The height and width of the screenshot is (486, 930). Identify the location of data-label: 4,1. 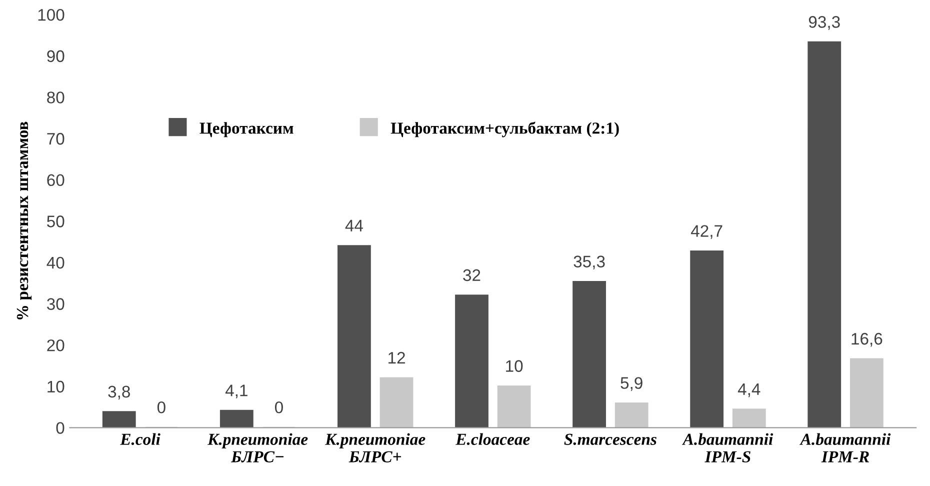
(236, 391).